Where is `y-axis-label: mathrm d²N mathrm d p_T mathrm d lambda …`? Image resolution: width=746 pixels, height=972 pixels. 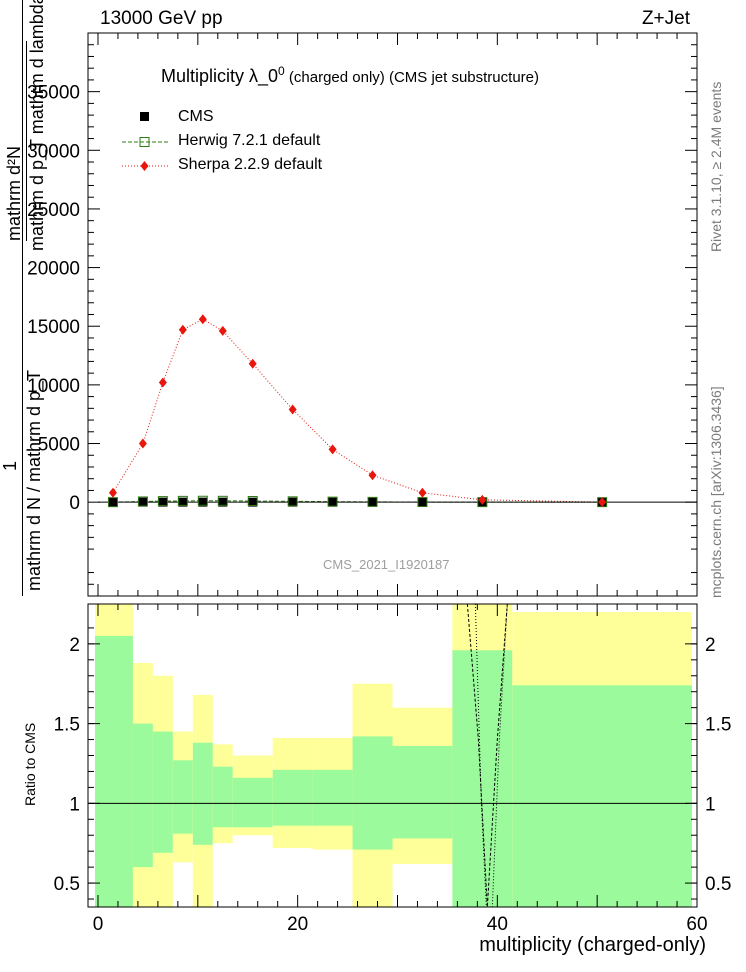 y-axis-label: mathrm d²N mathrm d p_T mathrm d lambda … is located at coordinates (46, 298).